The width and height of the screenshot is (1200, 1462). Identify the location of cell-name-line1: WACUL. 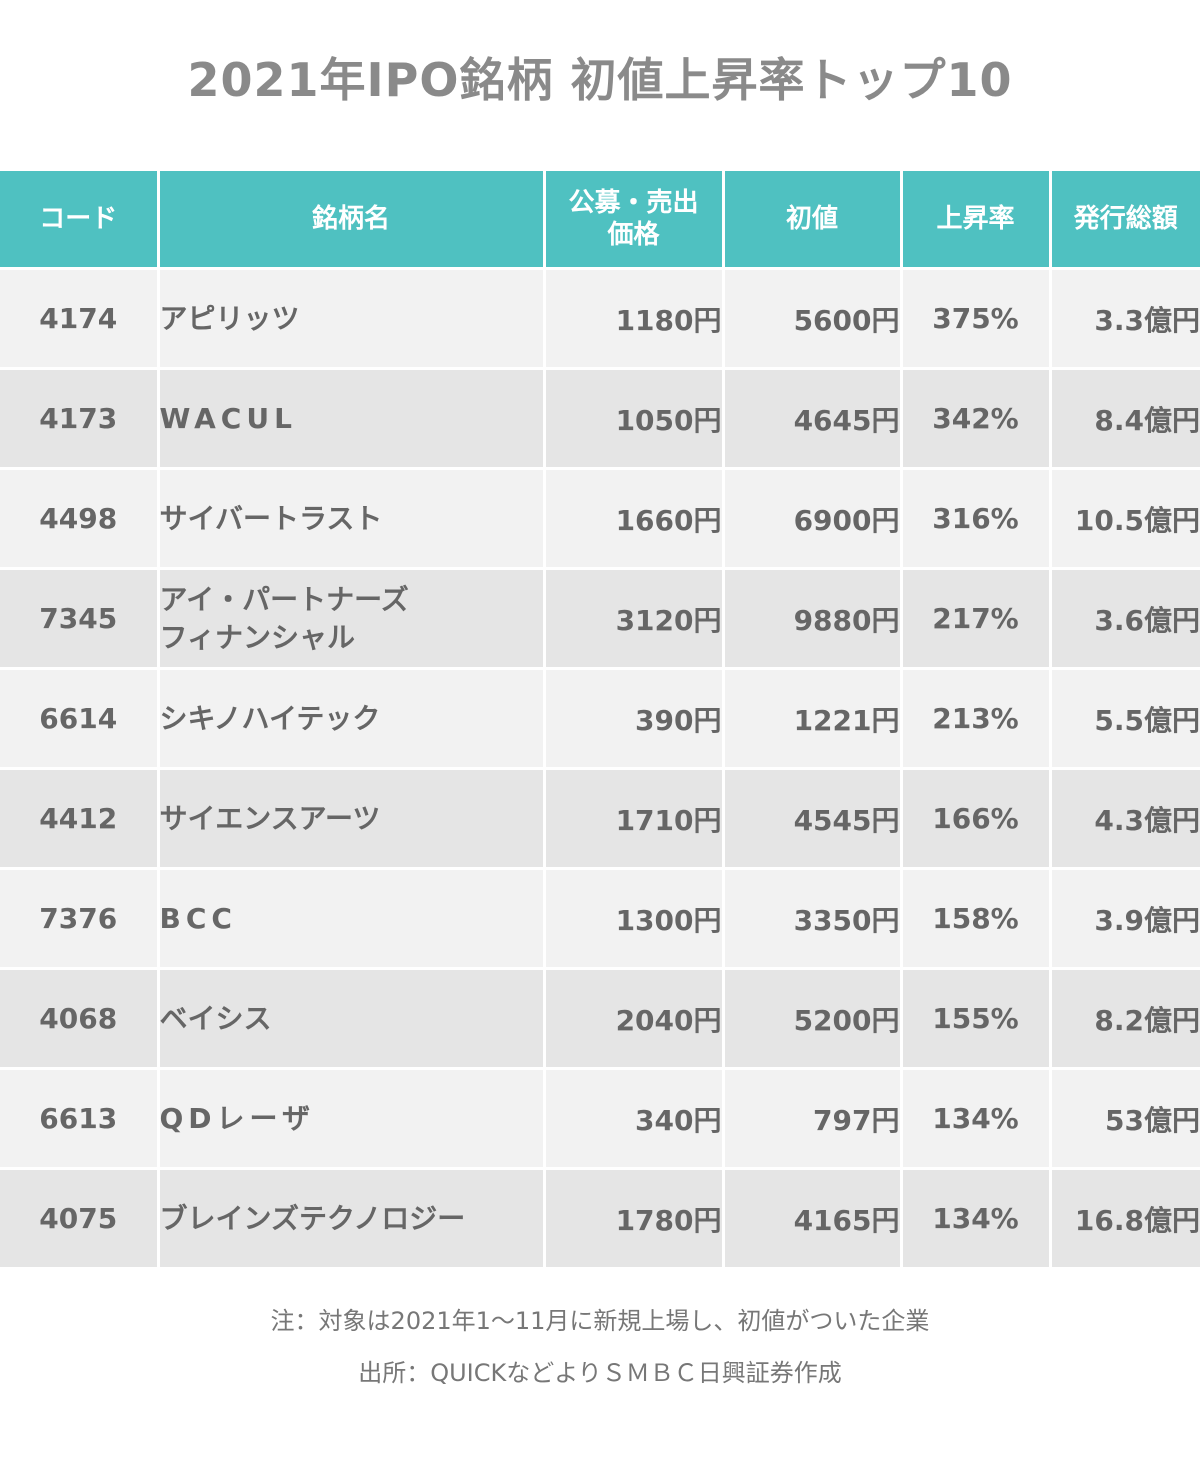
(228, 418).